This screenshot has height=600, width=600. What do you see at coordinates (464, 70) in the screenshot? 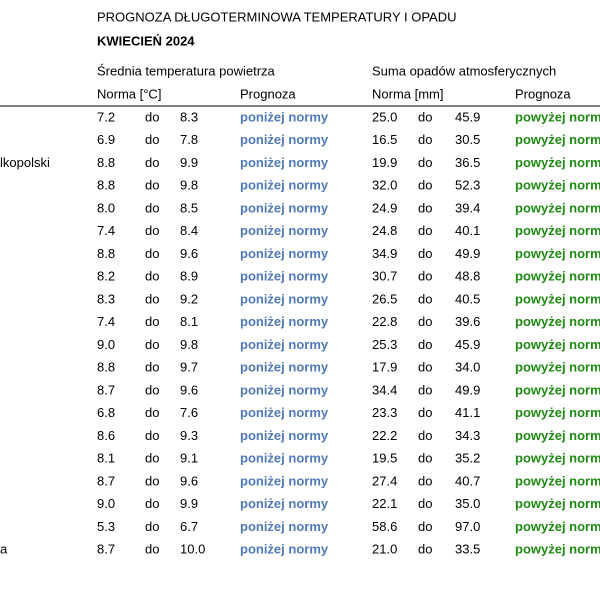
I see `group-header: Suma opadów atmosferycznych` at bounding box center [464, 70].